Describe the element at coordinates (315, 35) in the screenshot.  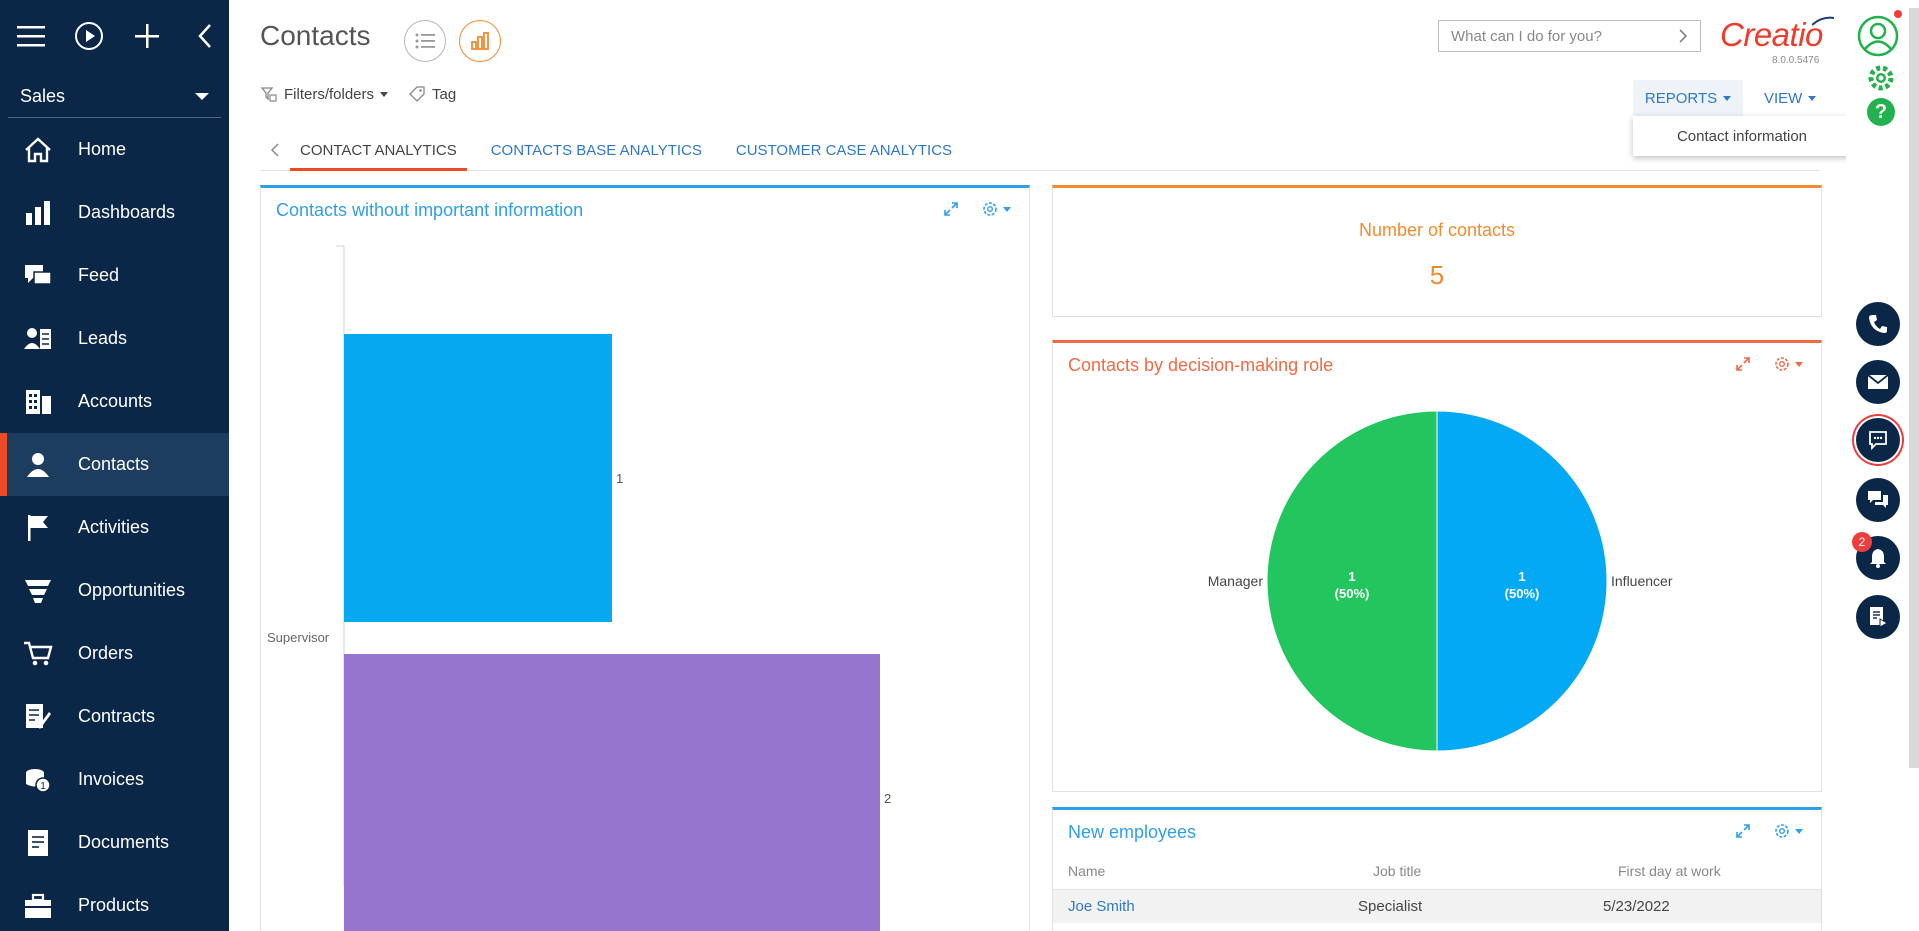
I see `page-title: Contacts` at that location.